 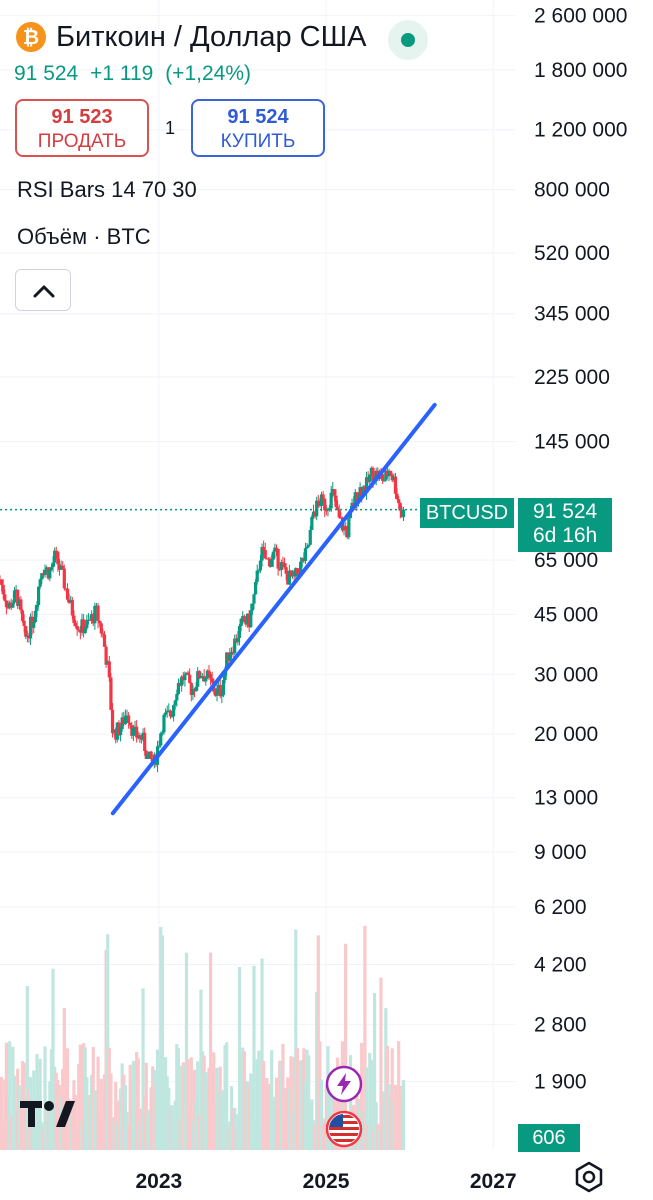 What do you see at coordinates (158, 1181) in the screenshot?
I see `x-tick-label: 2023` at bounding box center [158, 1181].